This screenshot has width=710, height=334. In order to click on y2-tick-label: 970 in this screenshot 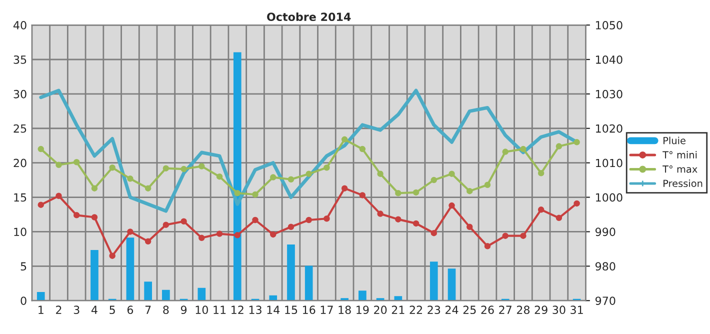, I will do `click(605, 300)`.